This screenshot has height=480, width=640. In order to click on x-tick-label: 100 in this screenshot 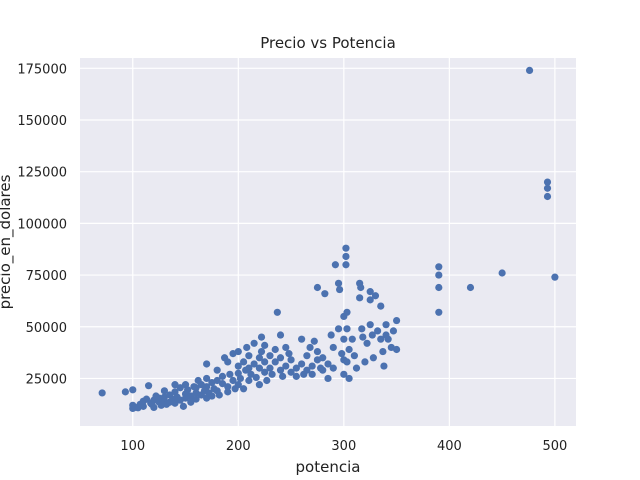, I will do `click(132, 446)`.